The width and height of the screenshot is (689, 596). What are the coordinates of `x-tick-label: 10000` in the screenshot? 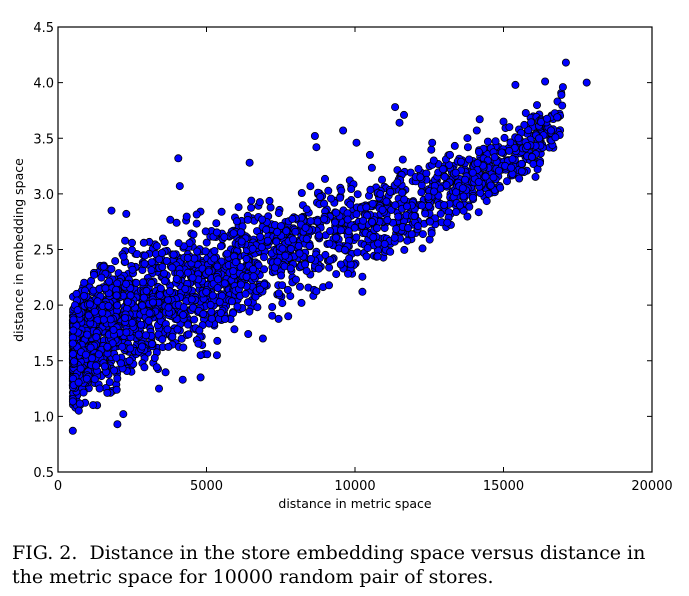 It's located at (354, 486).